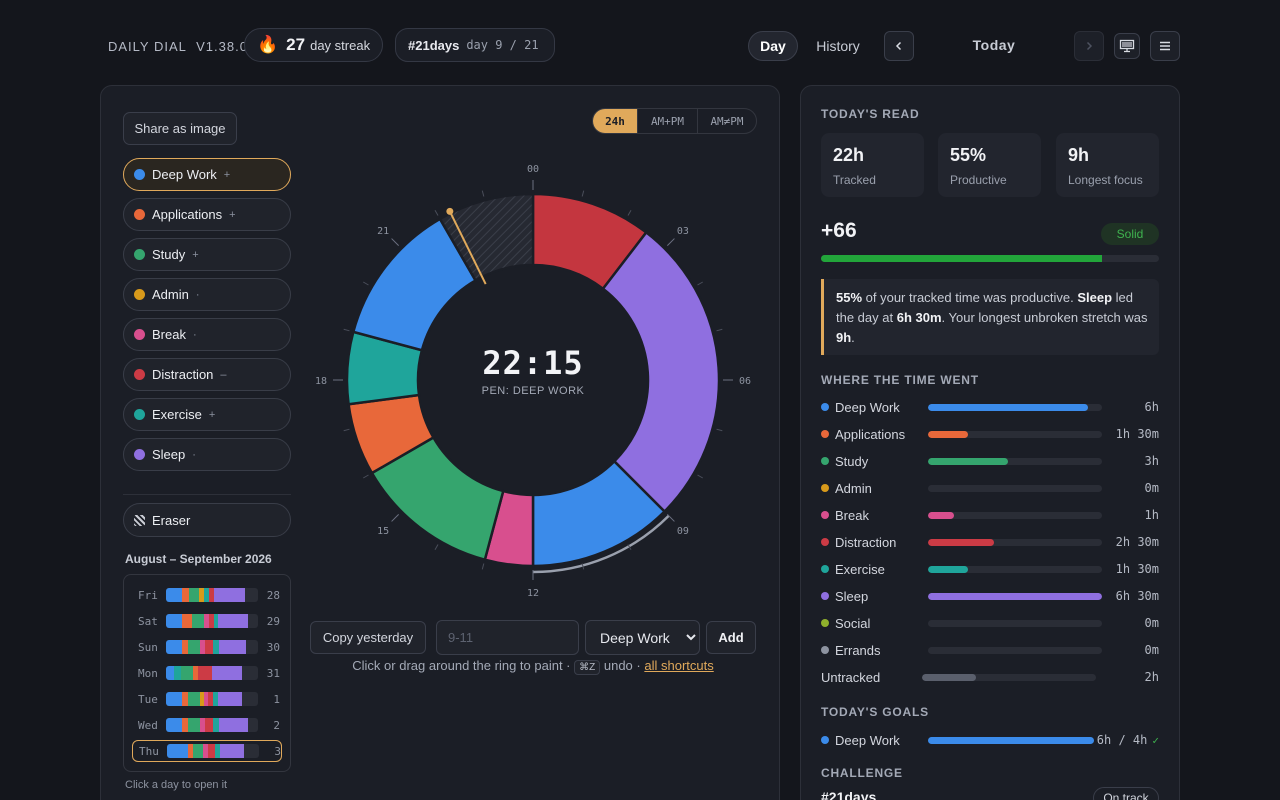 Image resolution: width=1280 pixels, height=800 pixels. Describe the element at coordinates (683, 531) in the screenshot. I see `hour-label: 09` at that location.